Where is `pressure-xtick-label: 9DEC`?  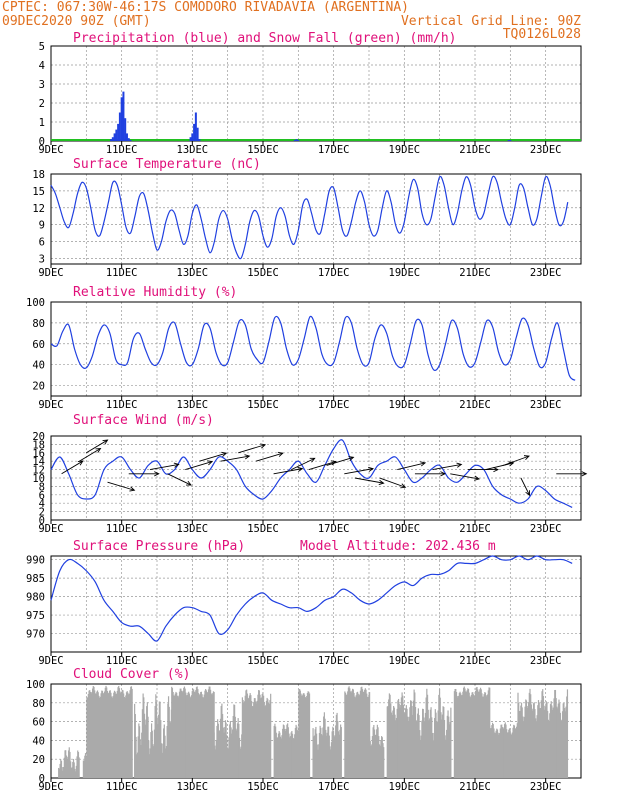 pressure-xtick-label: 9DEC is located at coordinates (50, 661).